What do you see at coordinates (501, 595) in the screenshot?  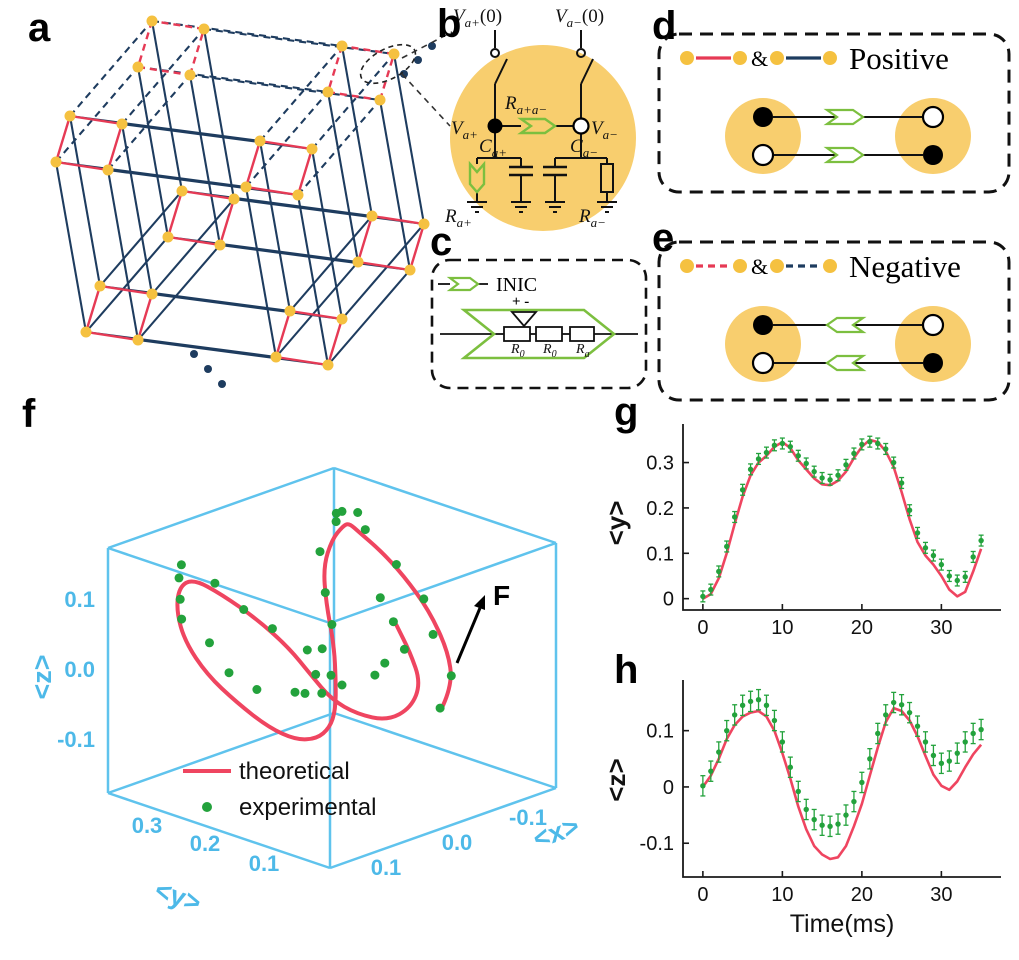 I see `force-label: F` at bounding box center [501, 595].